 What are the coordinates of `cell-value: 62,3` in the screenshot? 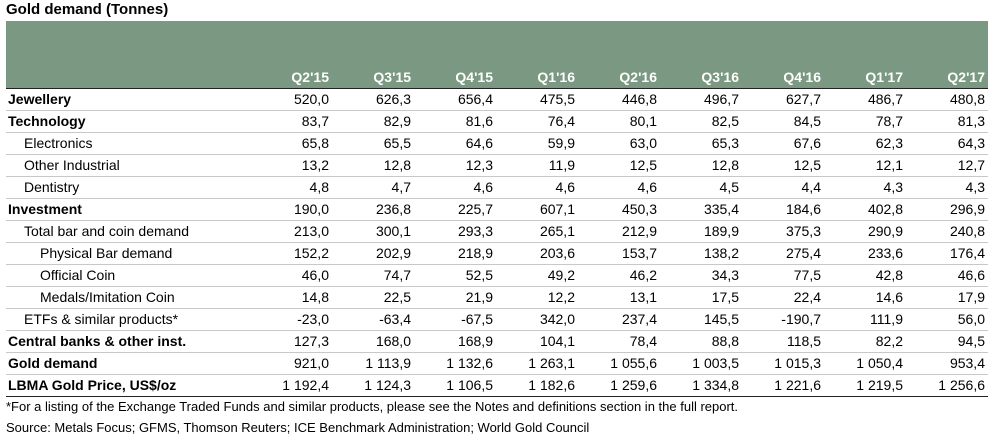 It's located at (889, 143).